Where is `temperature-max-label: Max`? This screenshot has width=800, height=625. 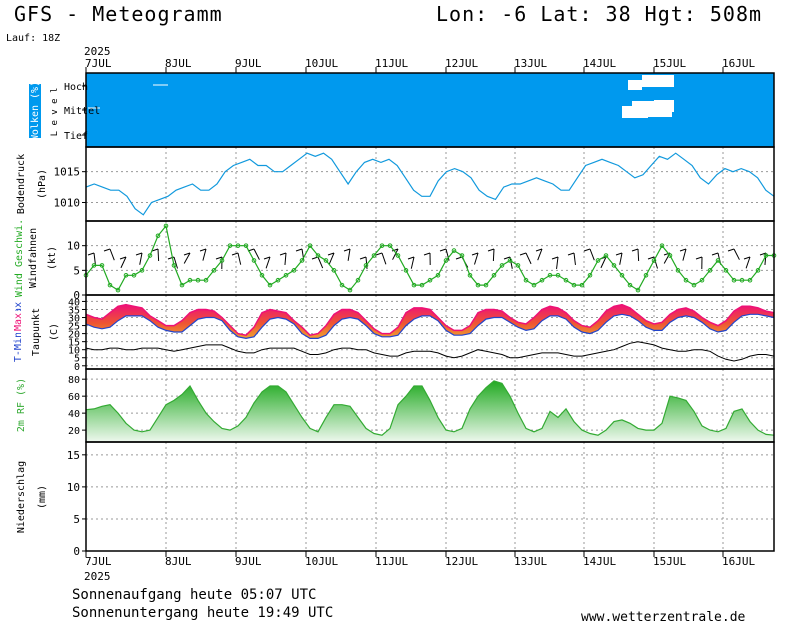
temperature-max-label: Max is located at coordinates (18, 322).